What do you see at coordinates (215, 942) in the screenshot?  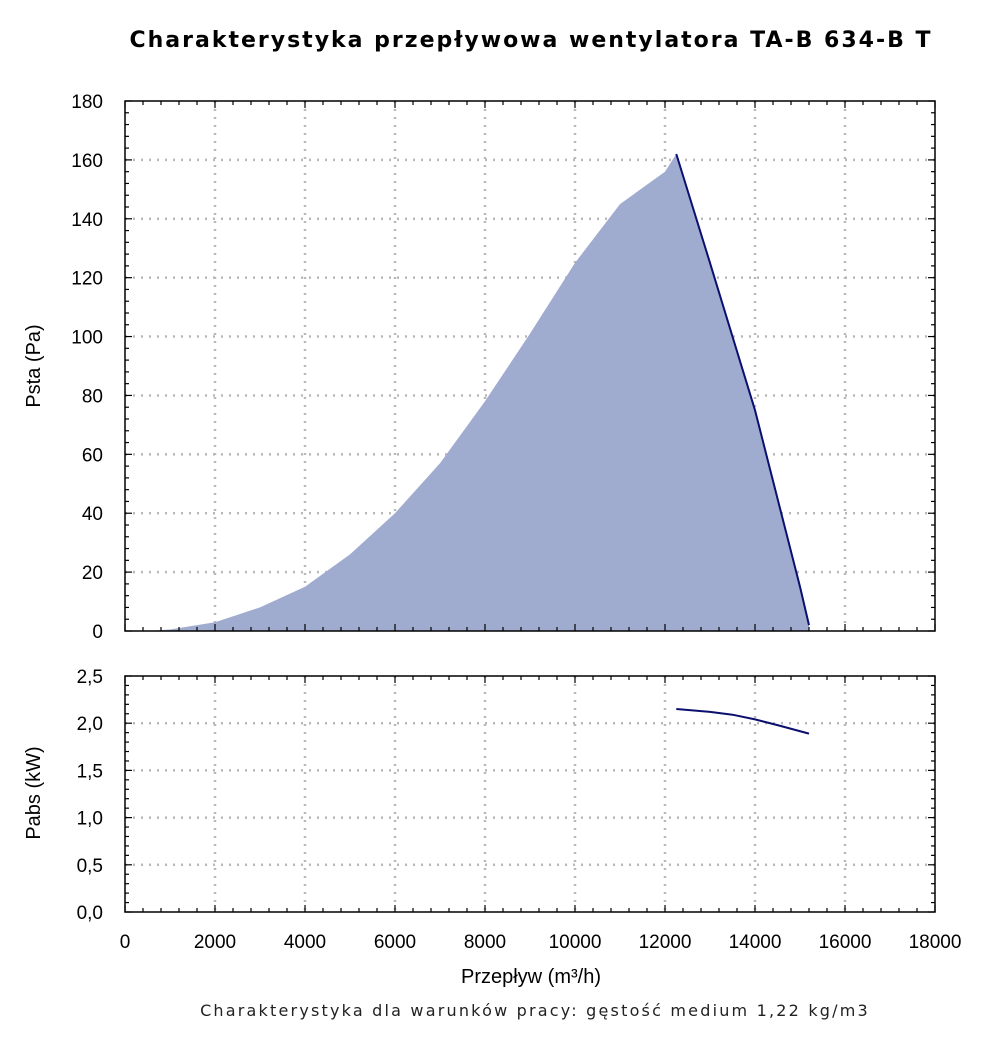 I see `x-tick-label: 2000` at bounding box center [215, 942].